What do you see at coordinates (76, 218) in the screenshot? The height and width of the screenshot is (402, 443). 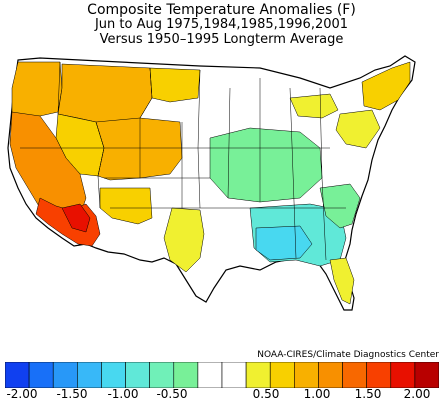 I see `region-arizona-core` at bounding box center [76, 218].